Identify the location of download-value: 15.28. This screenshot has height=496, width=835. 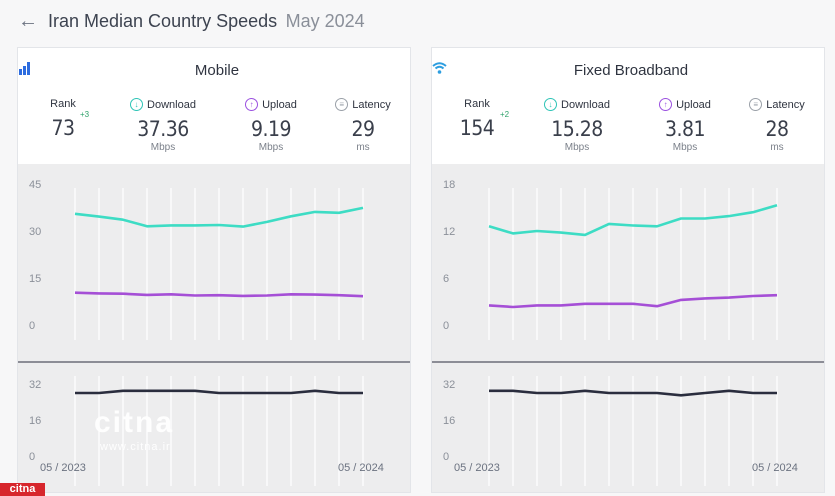
(577, 129).